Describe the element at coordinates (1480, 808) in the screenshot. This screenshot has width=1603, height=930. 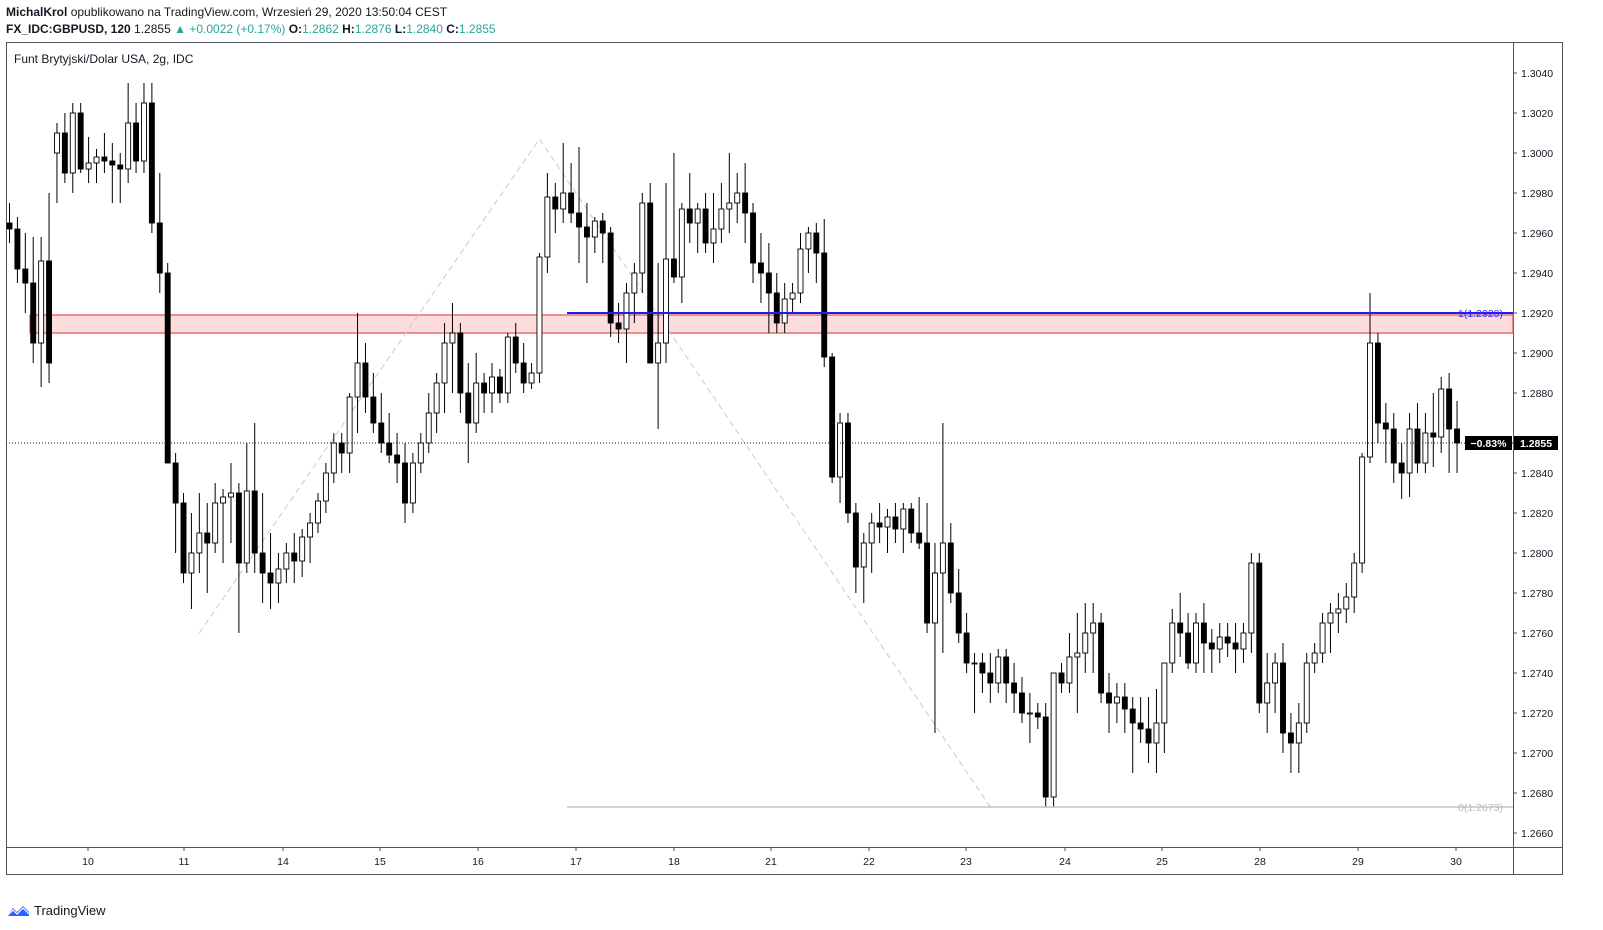
I see `fib-level-label: 0(1.2673)` at that location.